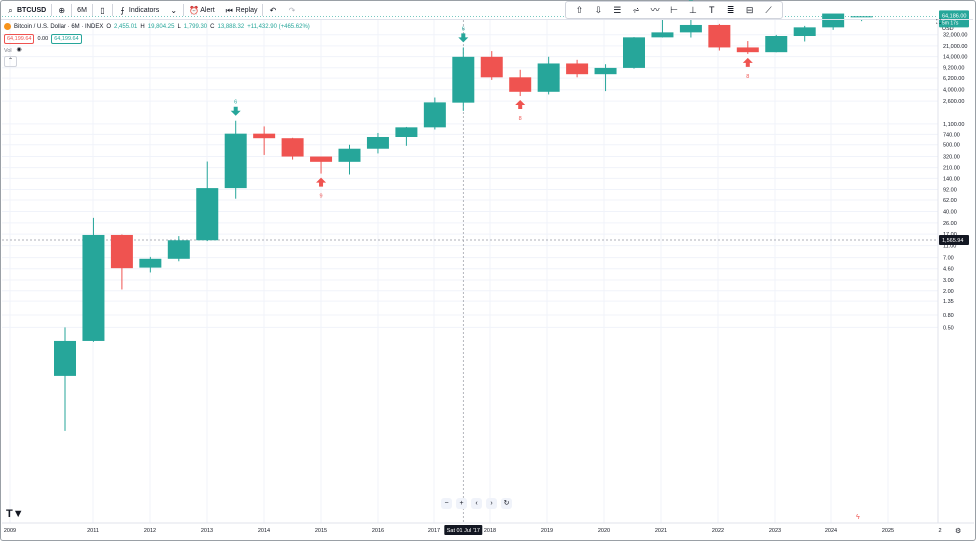 The height and width of the screenshot is (541, 976). I want to click on buy-arrow-icon, so click(321, 182).